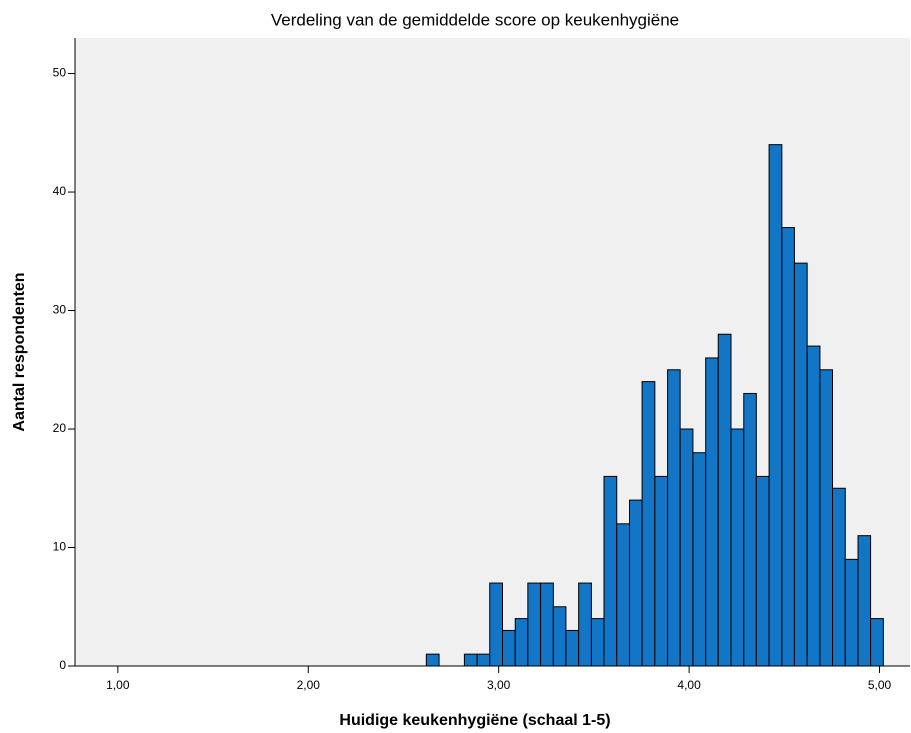 This screenshot has width=911, height=733. What do you see at coordinates (60, 310) in the screenshot?
I see `y-tick-label: 30` at bounding box center [60, 310].